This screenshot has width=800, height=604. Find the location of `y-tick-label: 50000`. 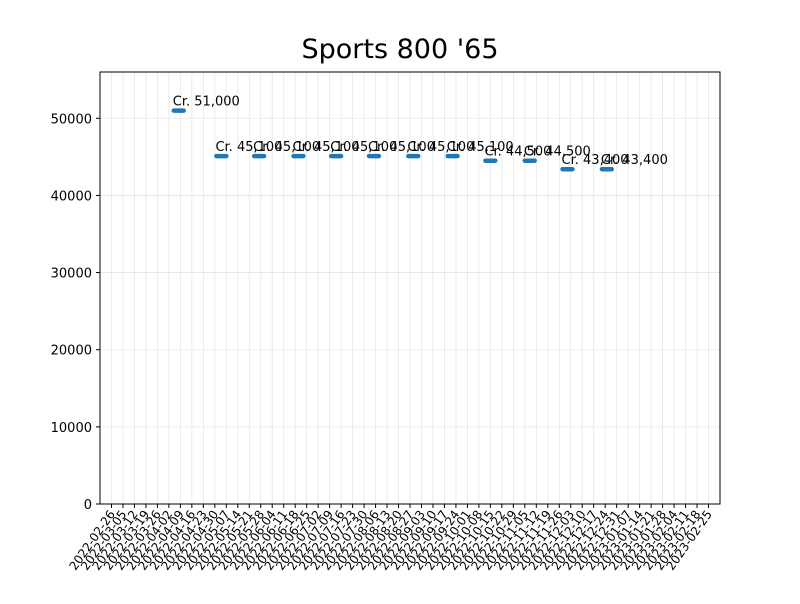

y-tick-label: 50000 is located at coordinates (71, 119).